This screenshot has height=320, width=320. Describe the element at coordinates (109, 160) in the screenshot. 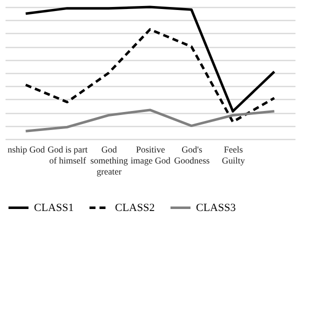

I see `x-tick-label: God something greater` at that location.